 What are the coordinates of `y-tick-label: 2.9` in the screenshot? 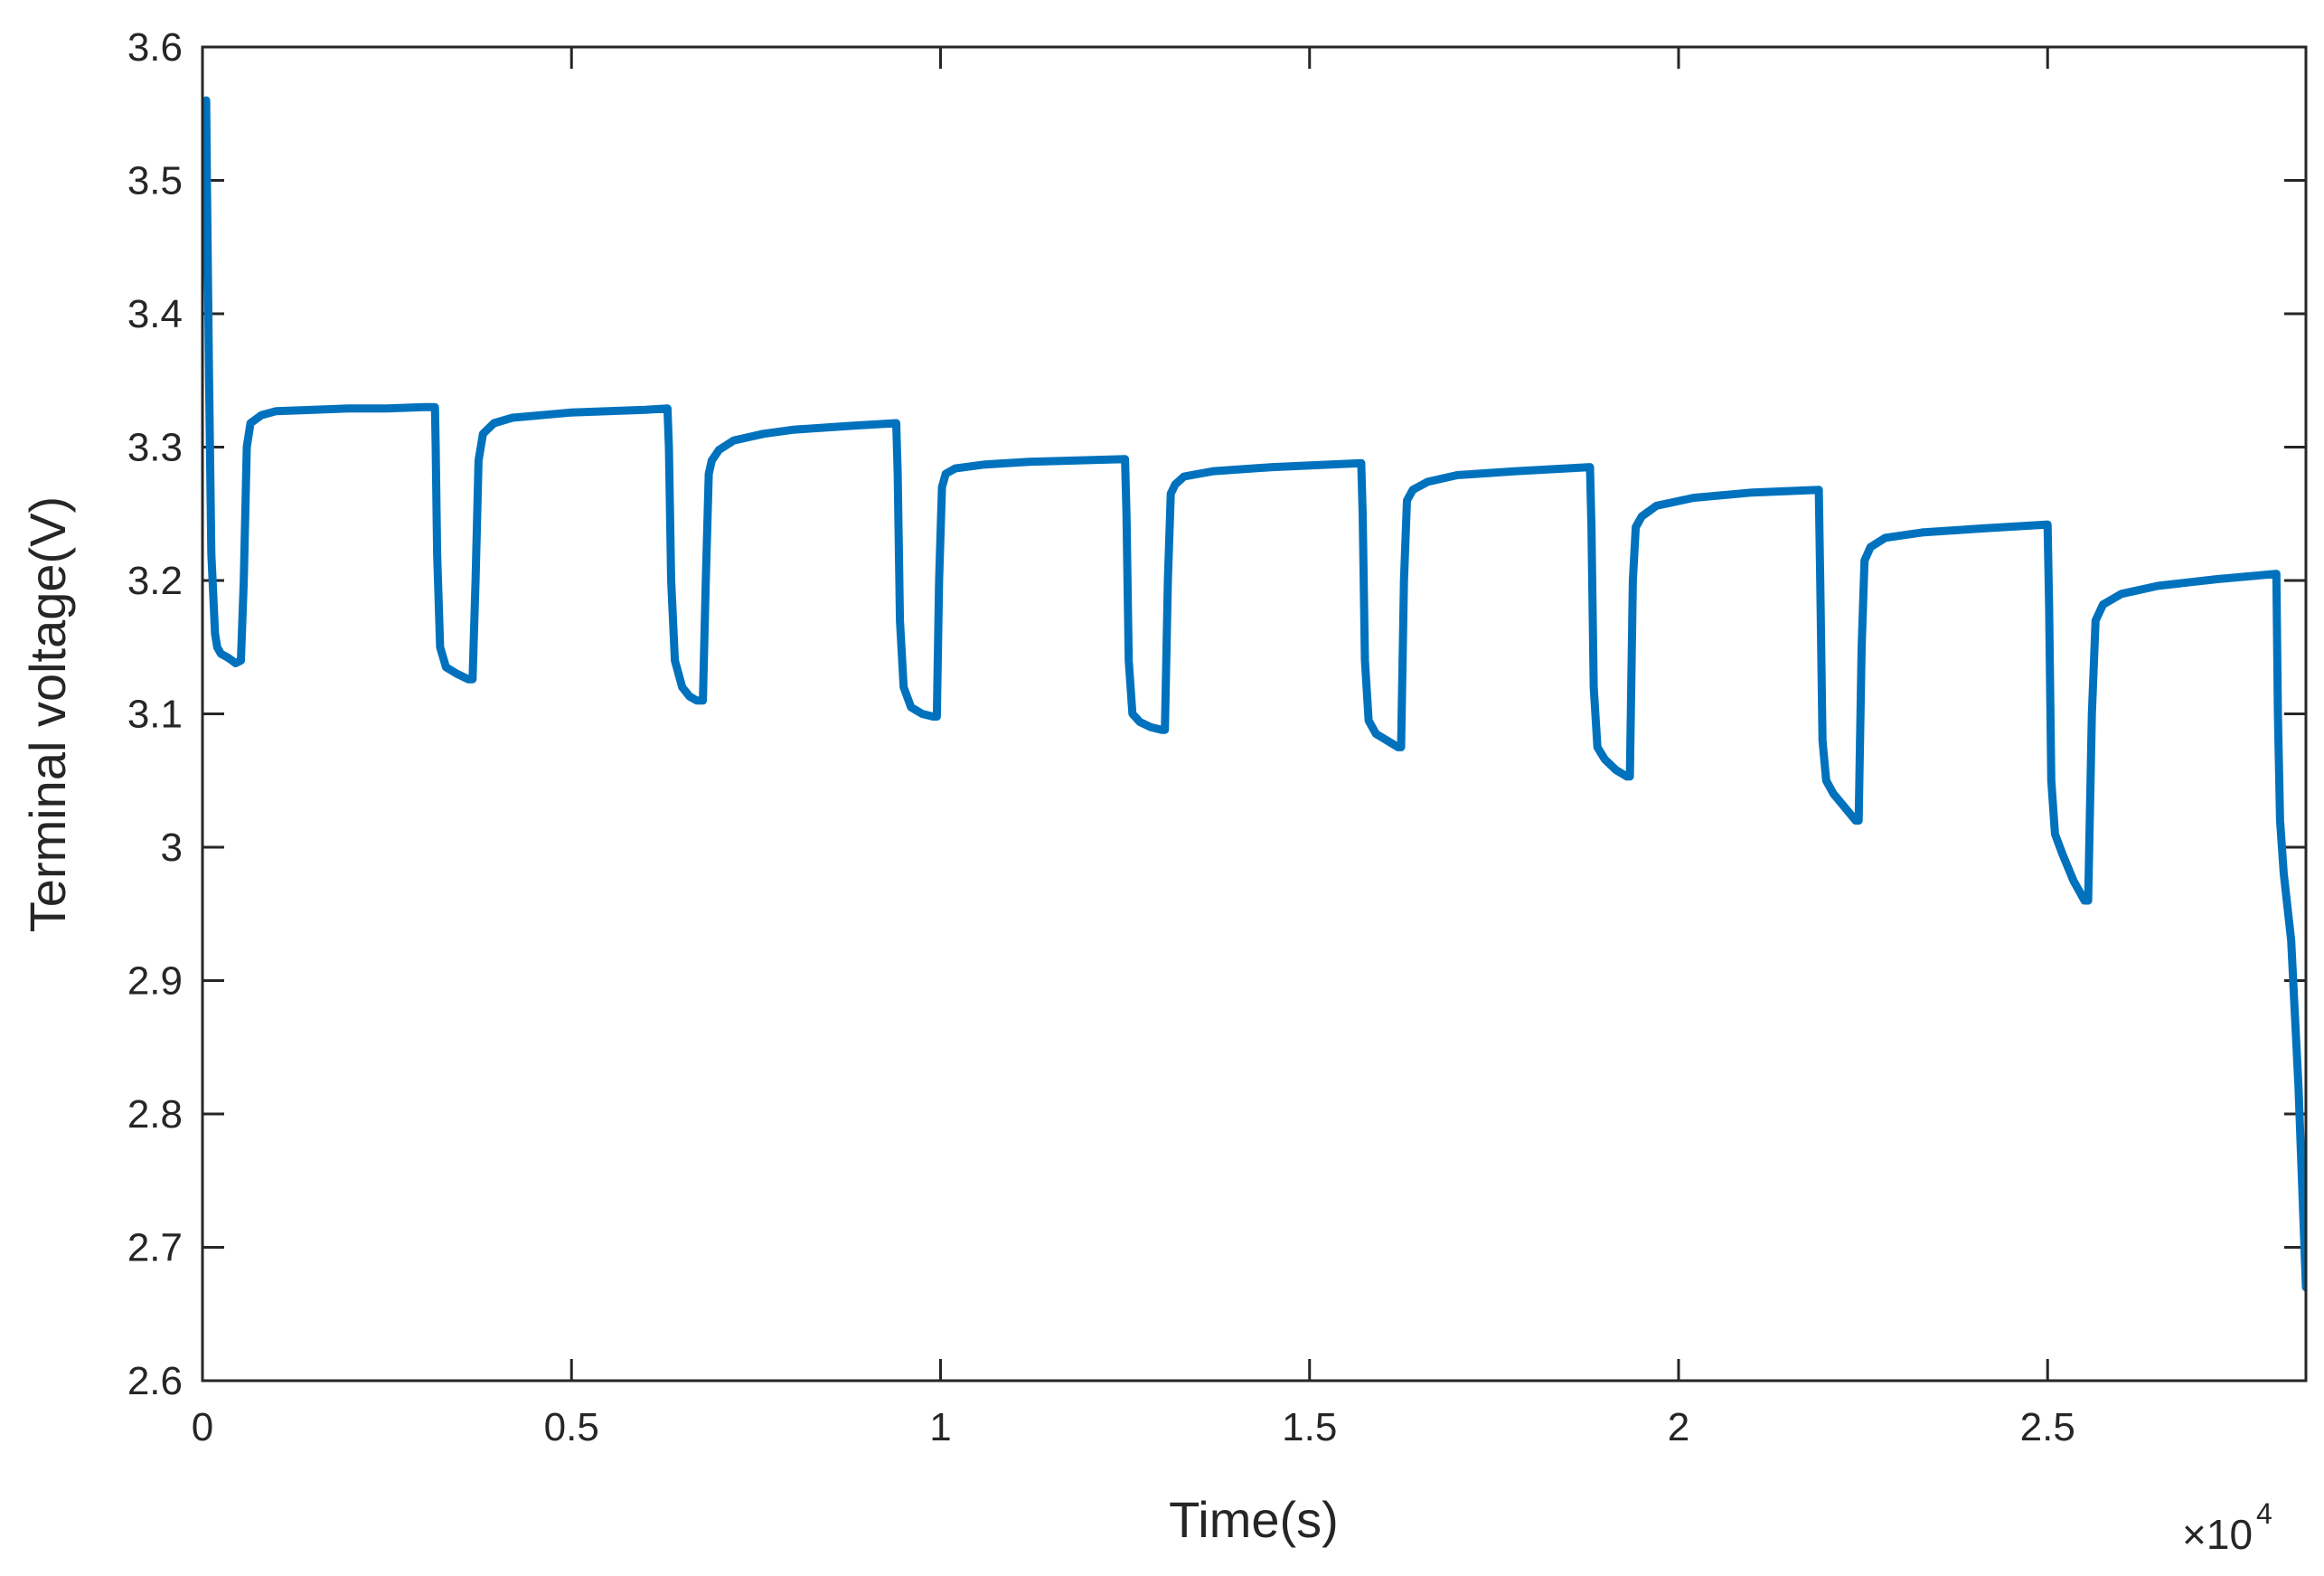 It's located at (155, 982).